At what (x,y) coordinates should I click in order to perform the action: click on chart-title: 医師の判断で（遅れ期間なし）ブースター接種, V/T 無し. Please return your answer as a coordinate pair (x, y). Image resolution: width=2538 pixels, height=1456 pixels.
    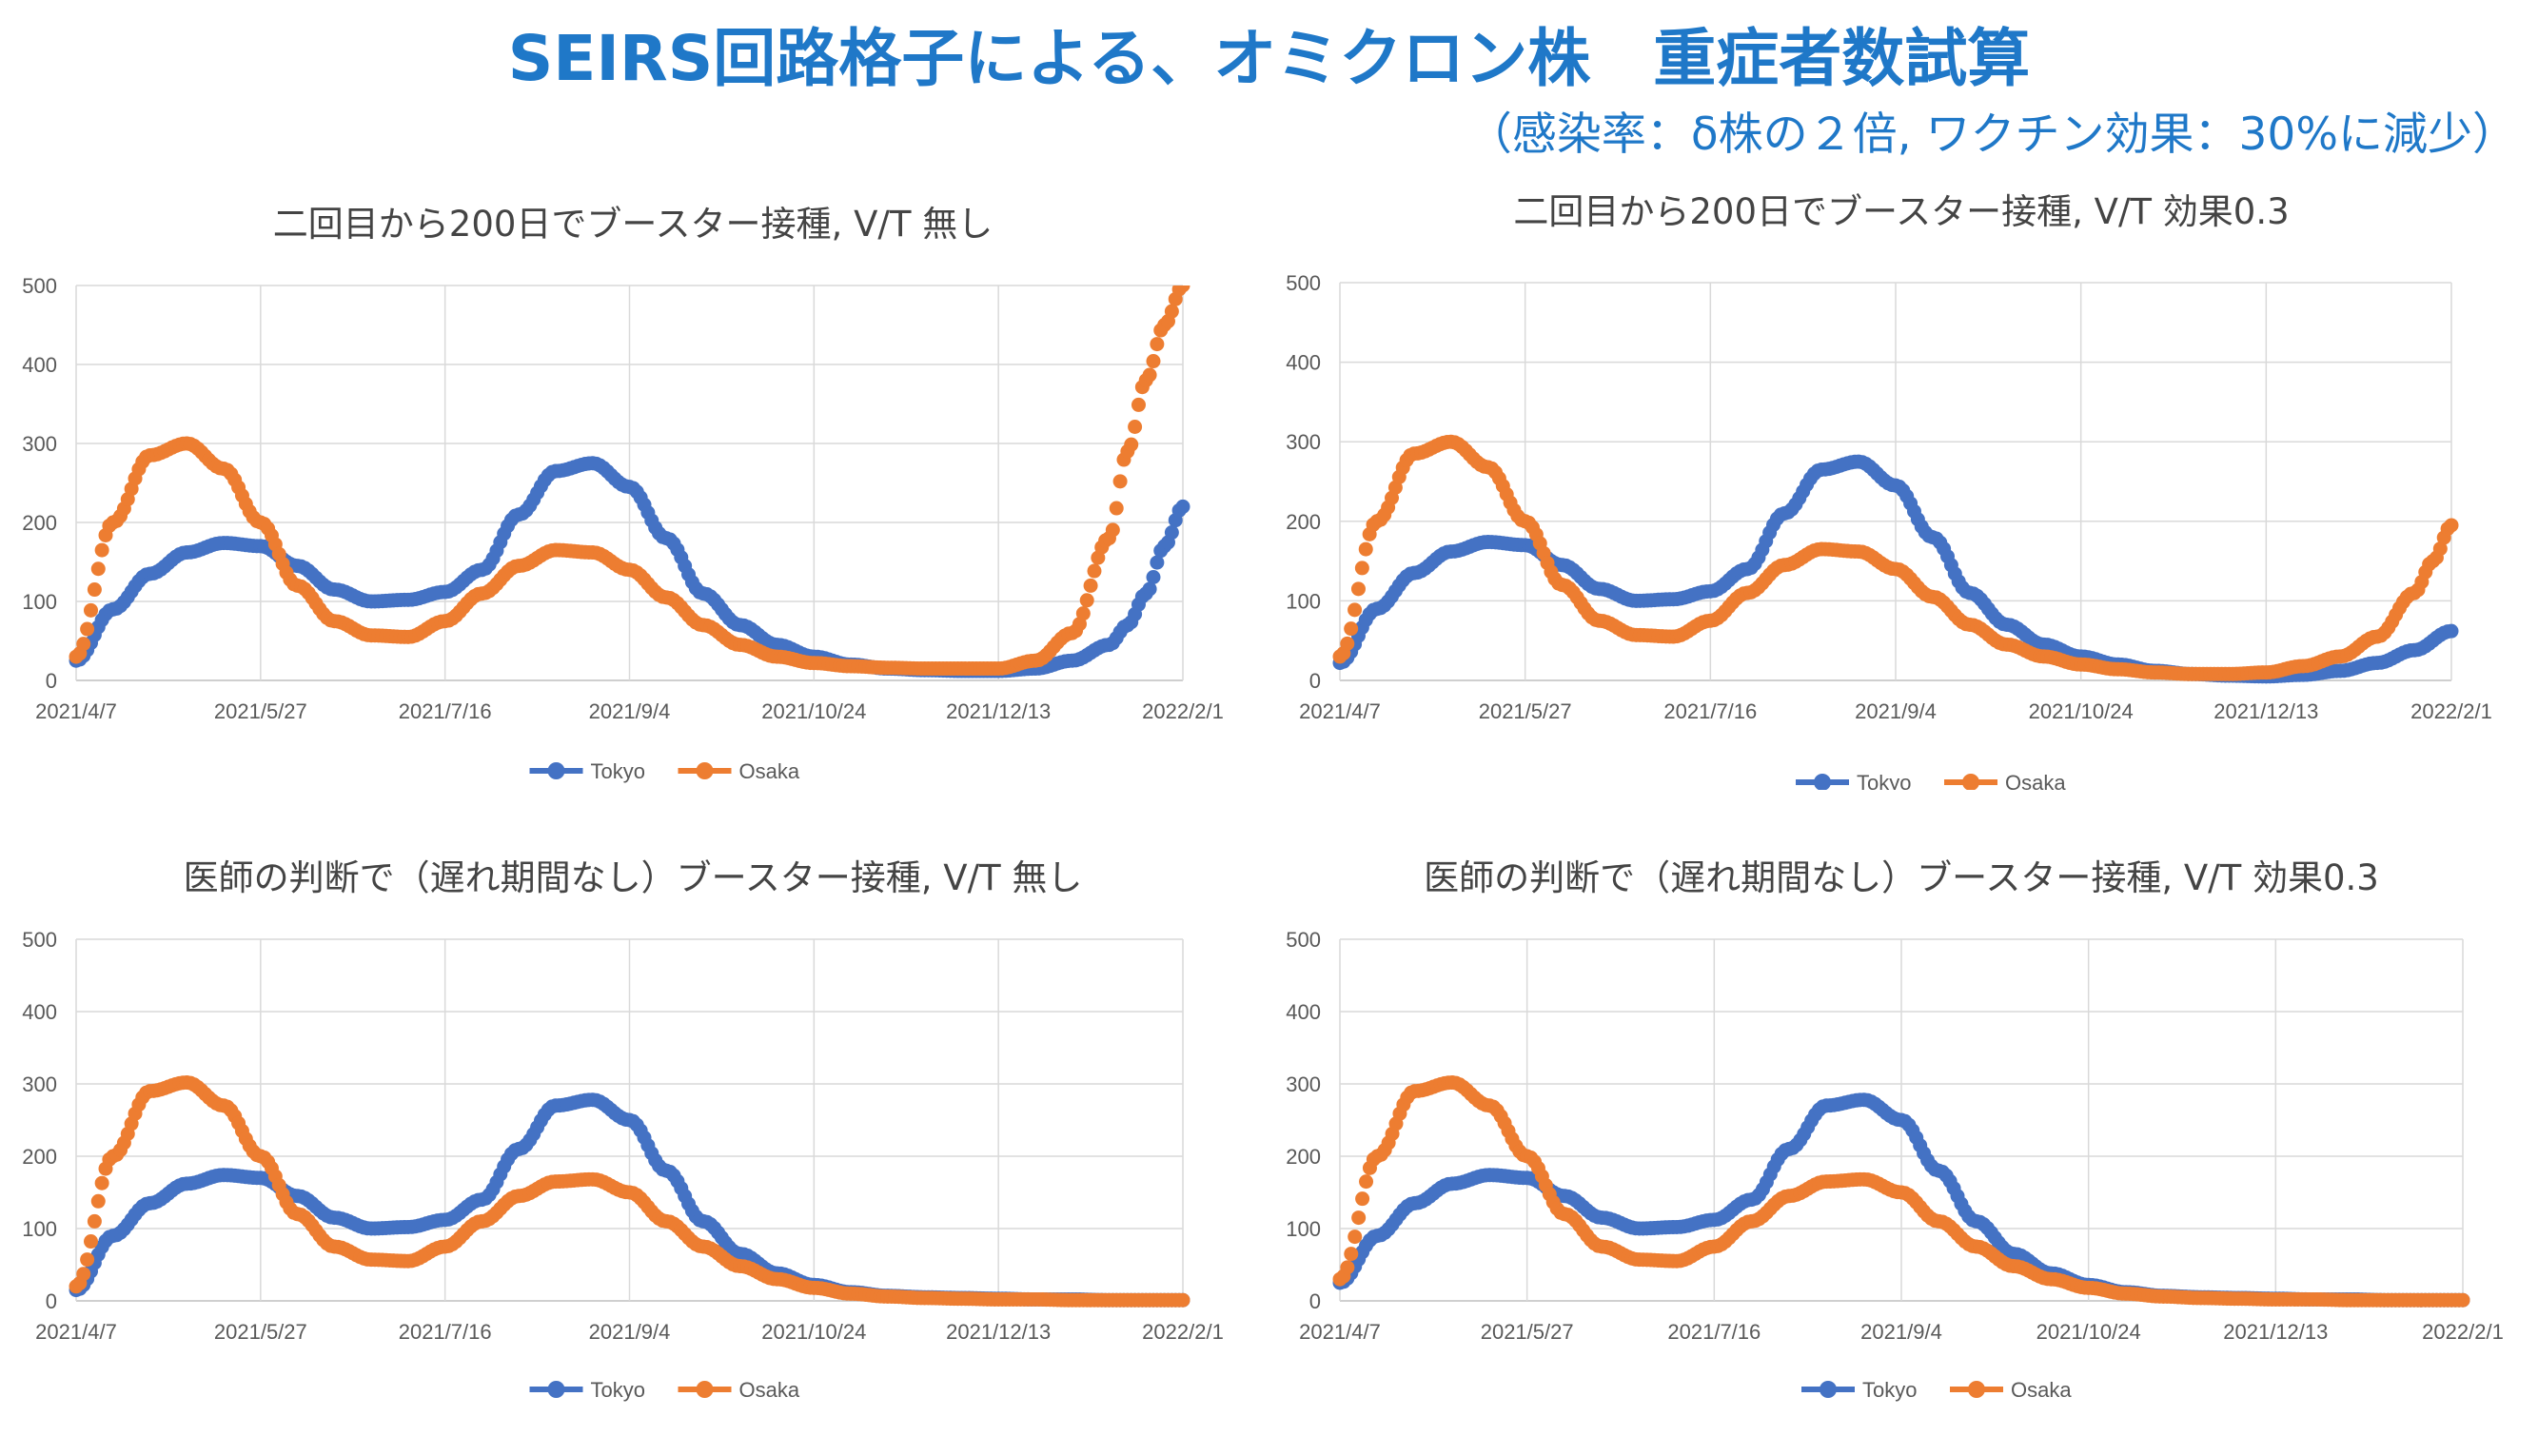
    Looking at the image, I should click on (633, 877).